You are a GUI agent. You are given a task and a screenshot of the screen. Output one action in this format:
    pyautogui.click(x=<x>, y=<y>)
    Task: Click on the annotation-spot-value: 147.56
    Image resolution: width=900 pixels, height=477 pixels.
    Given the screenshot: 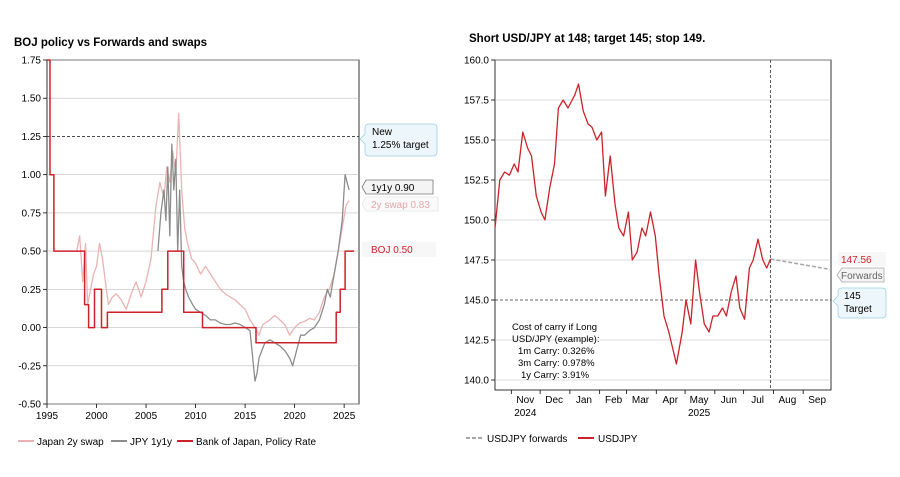 What is the action you would take?
    pyautogui.click(x=862, y=259)
    